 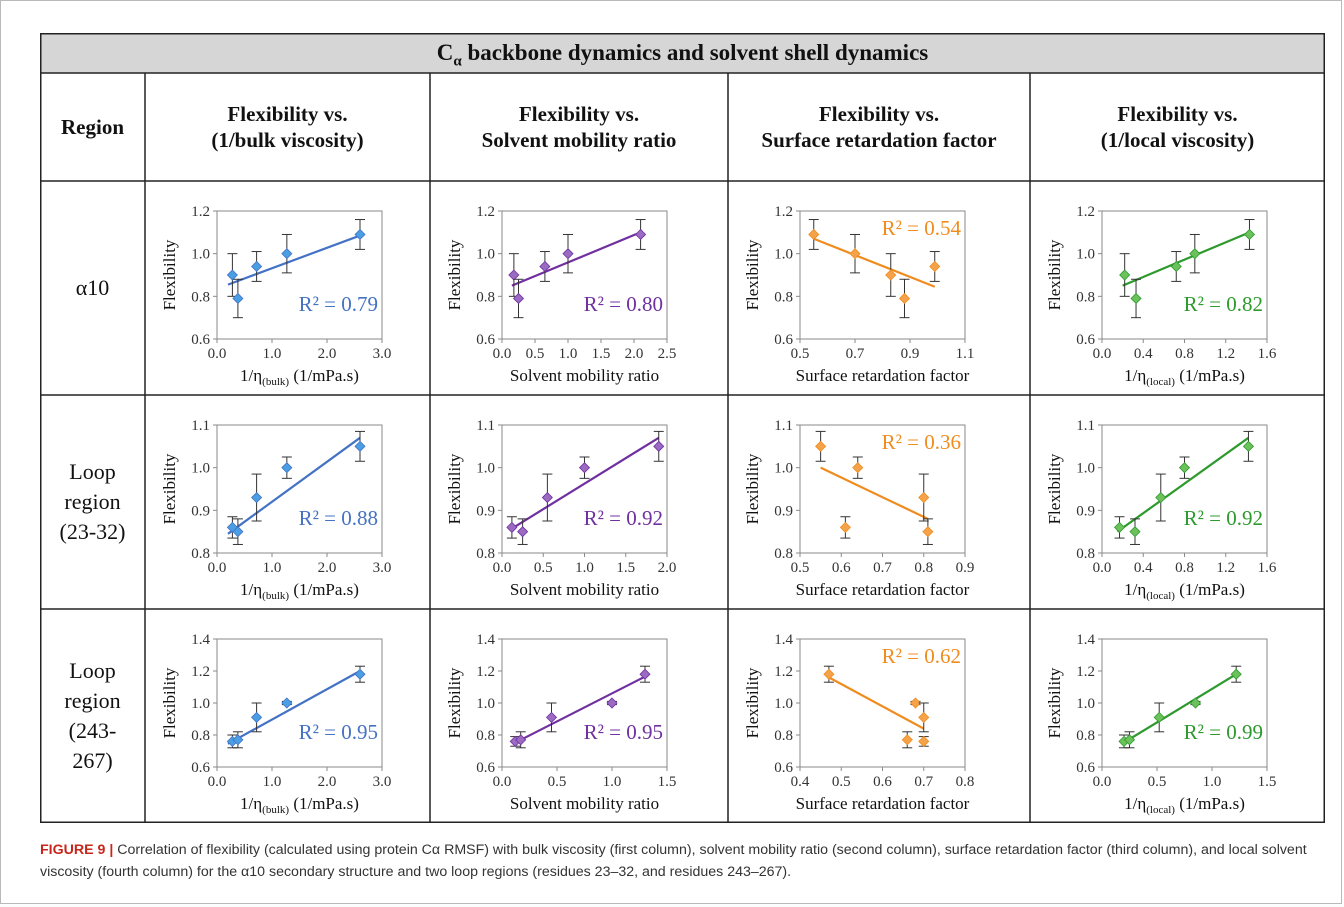 What do you see at coordinates (1223, 518) in the screenshot?
I see `r-squared-label: R² = 0.92` at bounding box center [1223, 518].